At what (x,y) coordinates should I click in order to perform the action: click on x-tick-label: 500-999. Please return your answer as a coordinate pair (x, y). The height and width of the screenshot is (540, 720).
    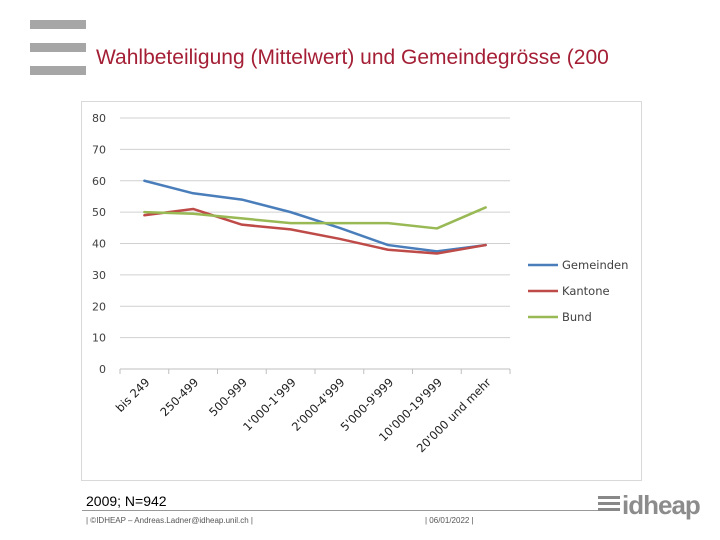
    Looking at the image, I should click on (228, 397).